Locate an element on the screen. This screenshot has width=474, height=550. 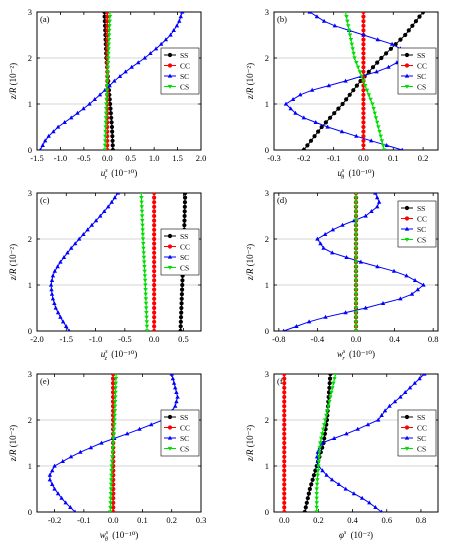
x-tick-label: 0.5 is located at coordinates (130, 158).